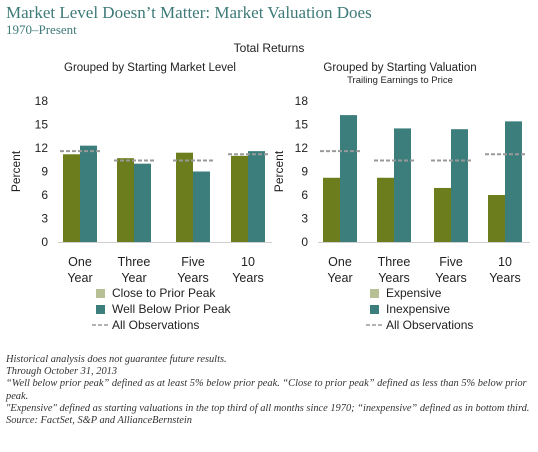 The height and width of the screenshot is (452, 538). Describe the element at coordinates (339, 278) in the screenshot. I see `right-x-tick-label: Year` at that location.